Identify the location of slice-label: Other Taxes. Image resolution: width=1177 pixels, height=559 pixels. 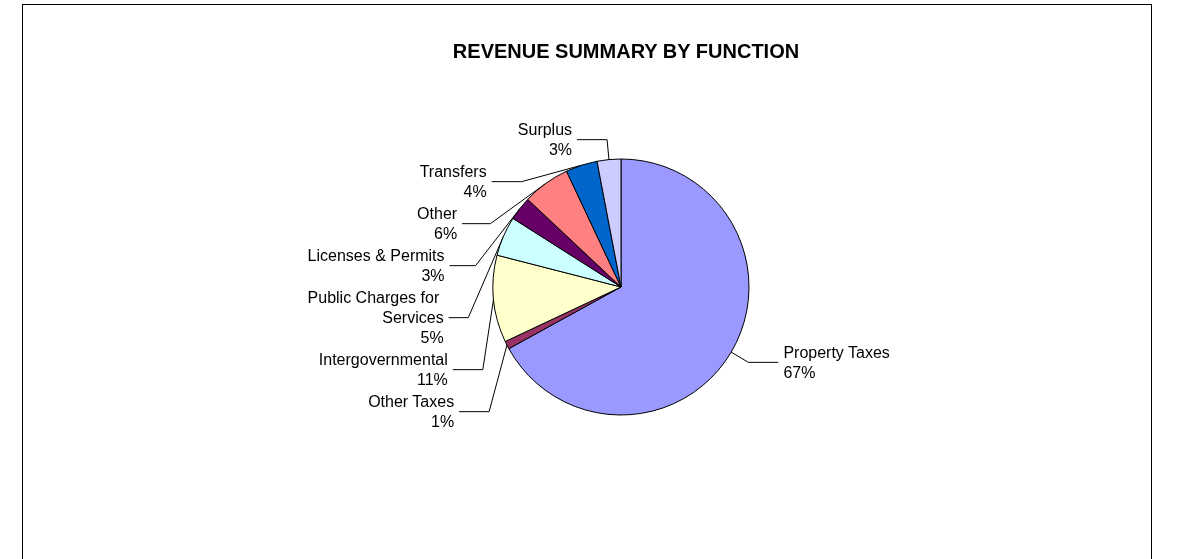
(411, 402).